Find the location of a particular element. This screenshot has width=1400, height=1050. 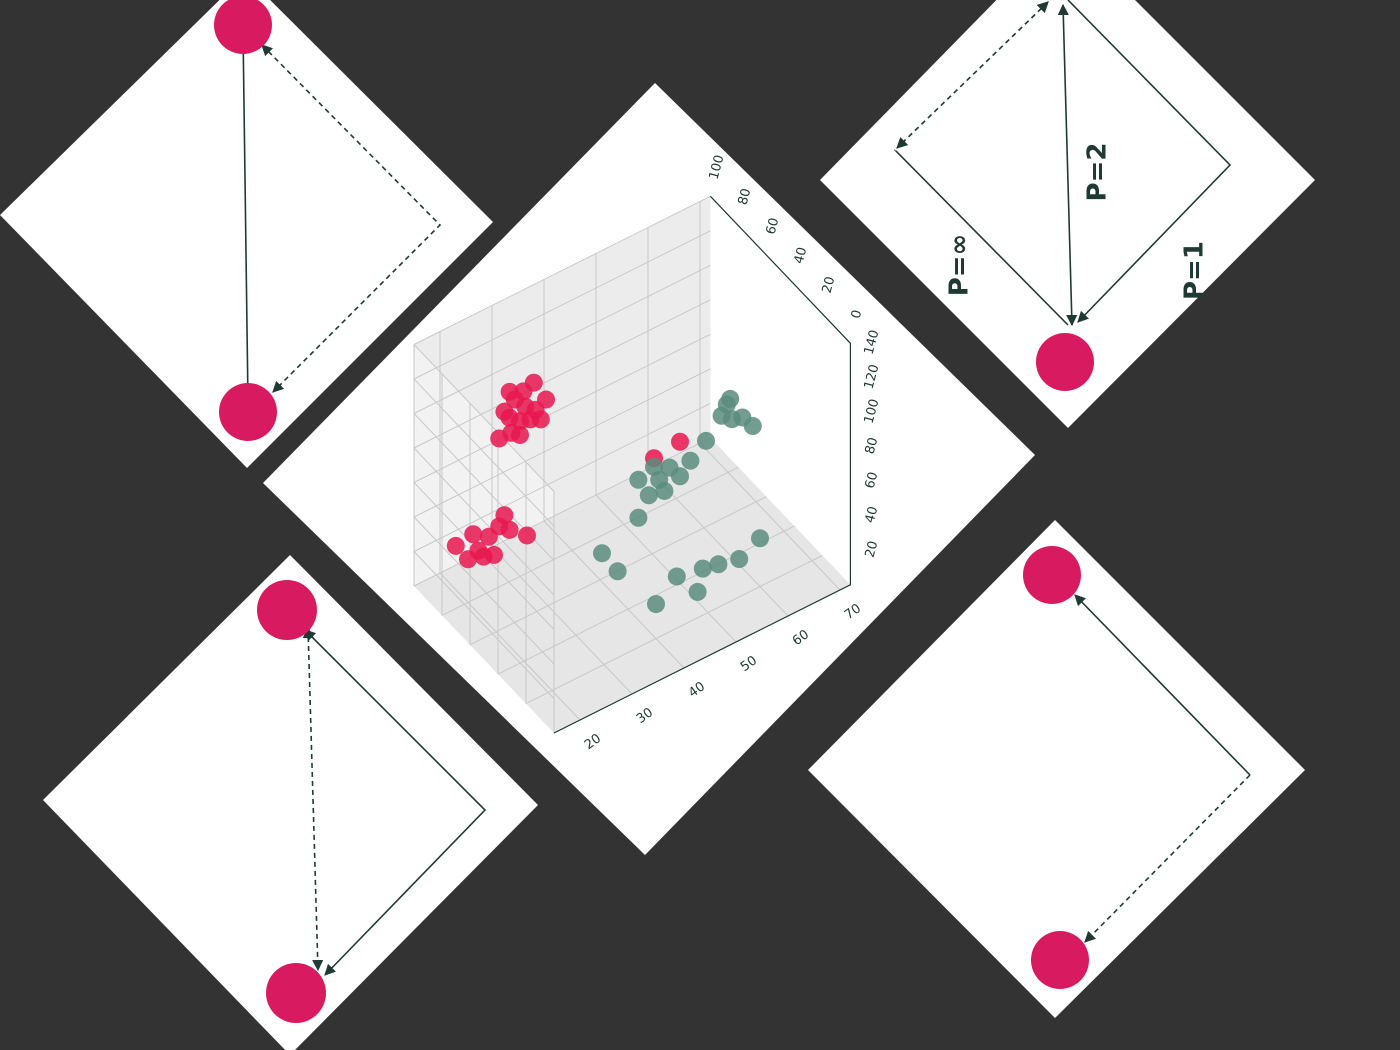

y-tick-label: 80 is located at coordinates (872, 446).